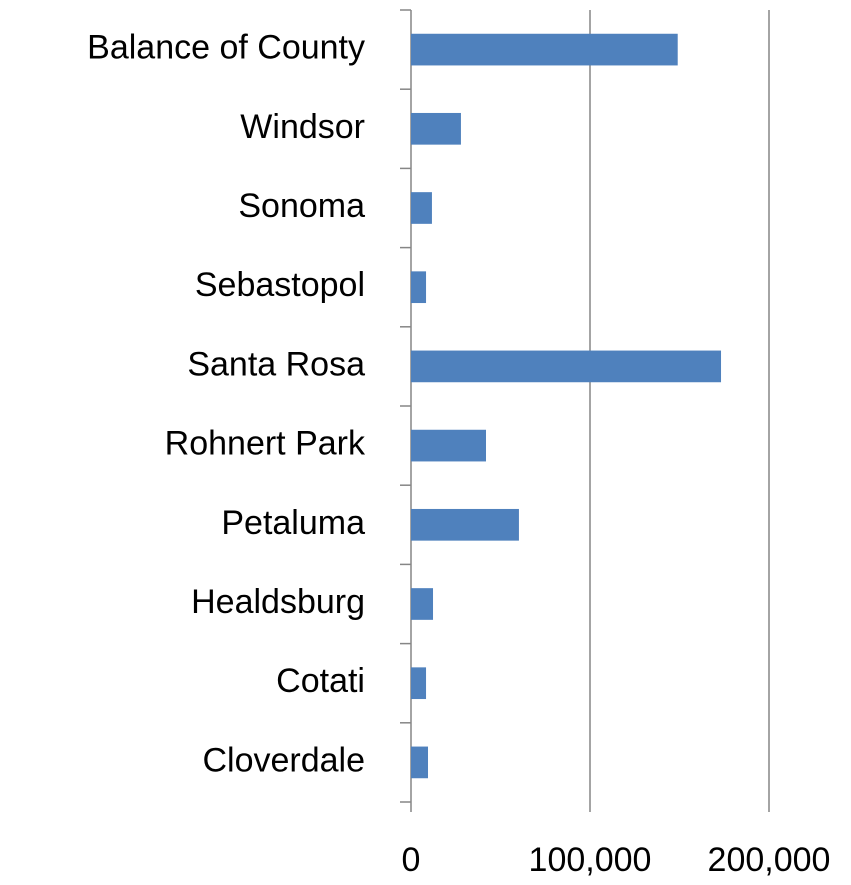 The width and height of the screenshot is (851, 885). Describe the element at coordinates (302, 127) in the screenshot. I see `y-tick-label: Windsor` at that location.